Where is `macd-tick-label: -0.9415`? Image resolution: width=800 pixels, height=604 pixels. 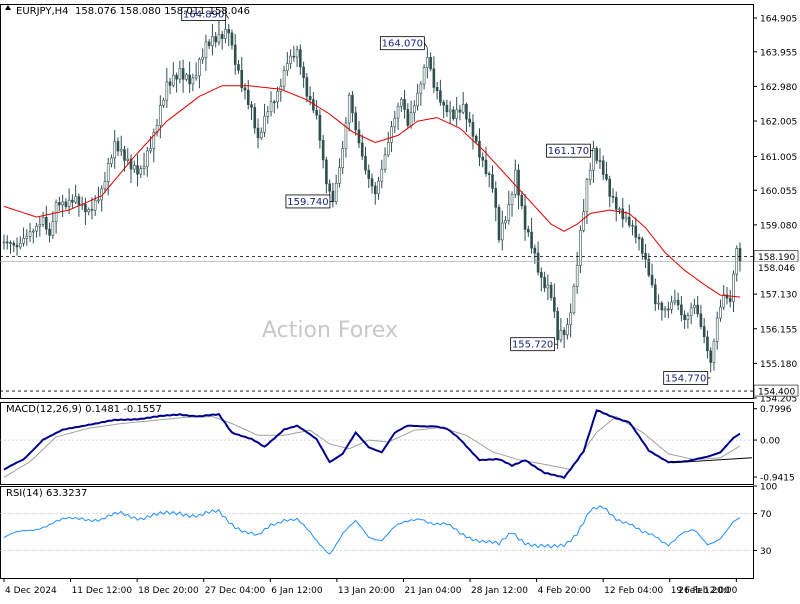
macd-tick-label: -0.9415 is located at coordinates (777, 478).